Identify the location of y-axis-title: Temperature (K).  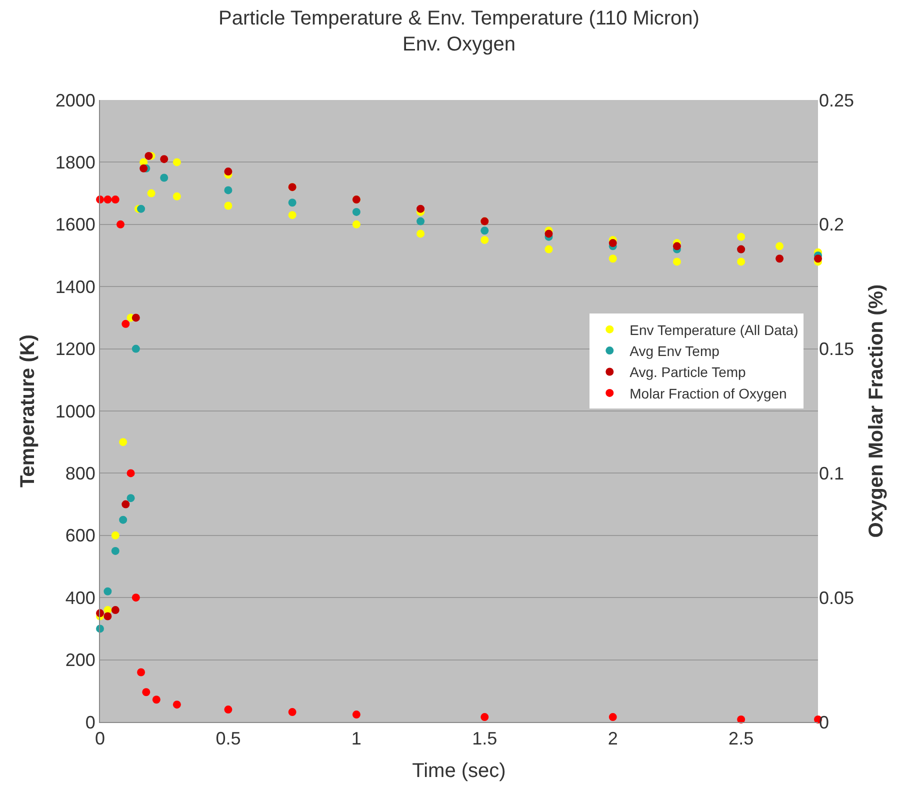
(27, 411).